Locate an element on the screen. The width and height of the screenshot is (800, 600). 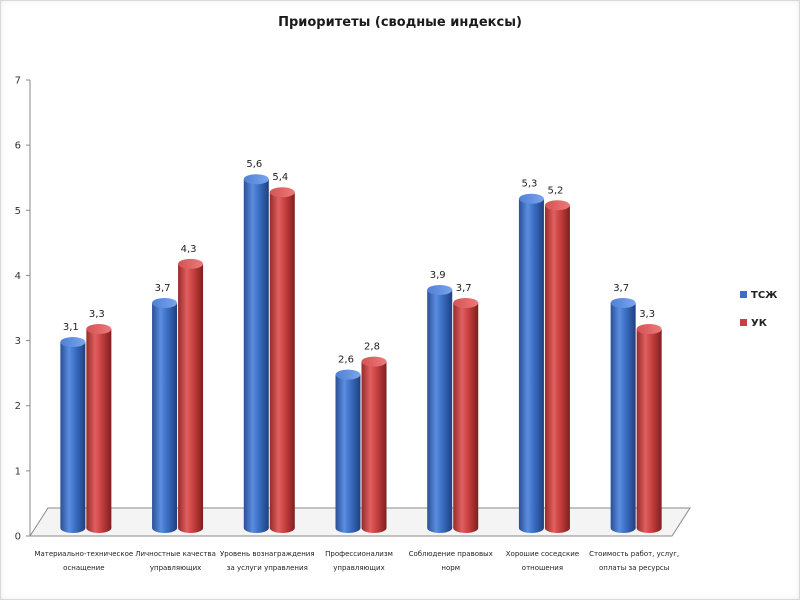
y-tick-label: 7 is located at coordinates (18, 81).